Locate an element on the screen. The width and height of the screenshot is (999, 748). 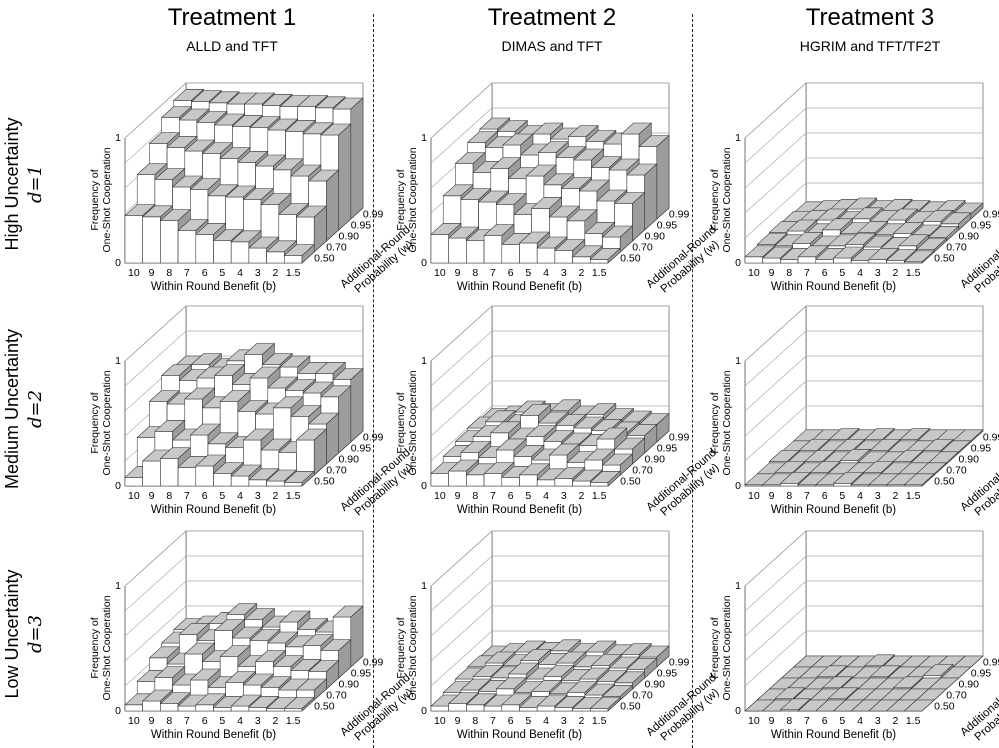
x-tick-label: 4 is located at coordinates (860, 721).